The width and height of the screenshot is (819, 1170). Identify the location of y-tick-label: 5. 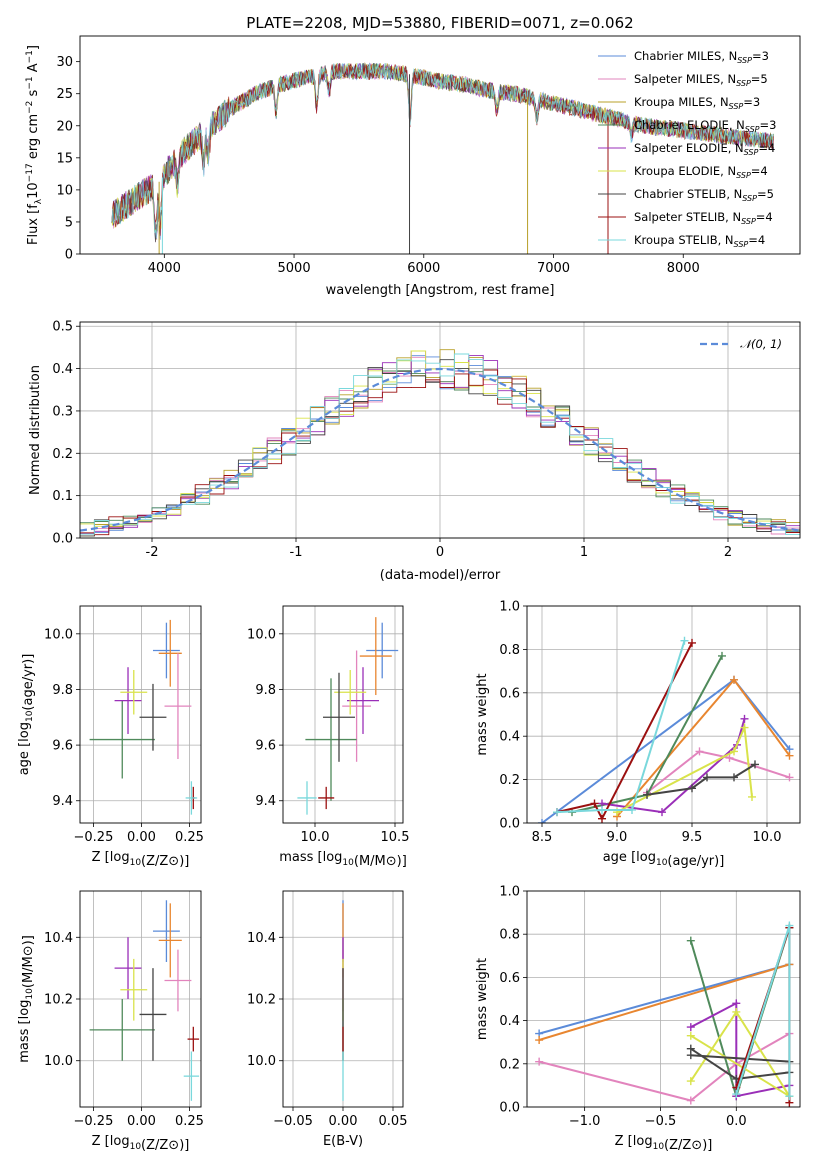
(69, 222).